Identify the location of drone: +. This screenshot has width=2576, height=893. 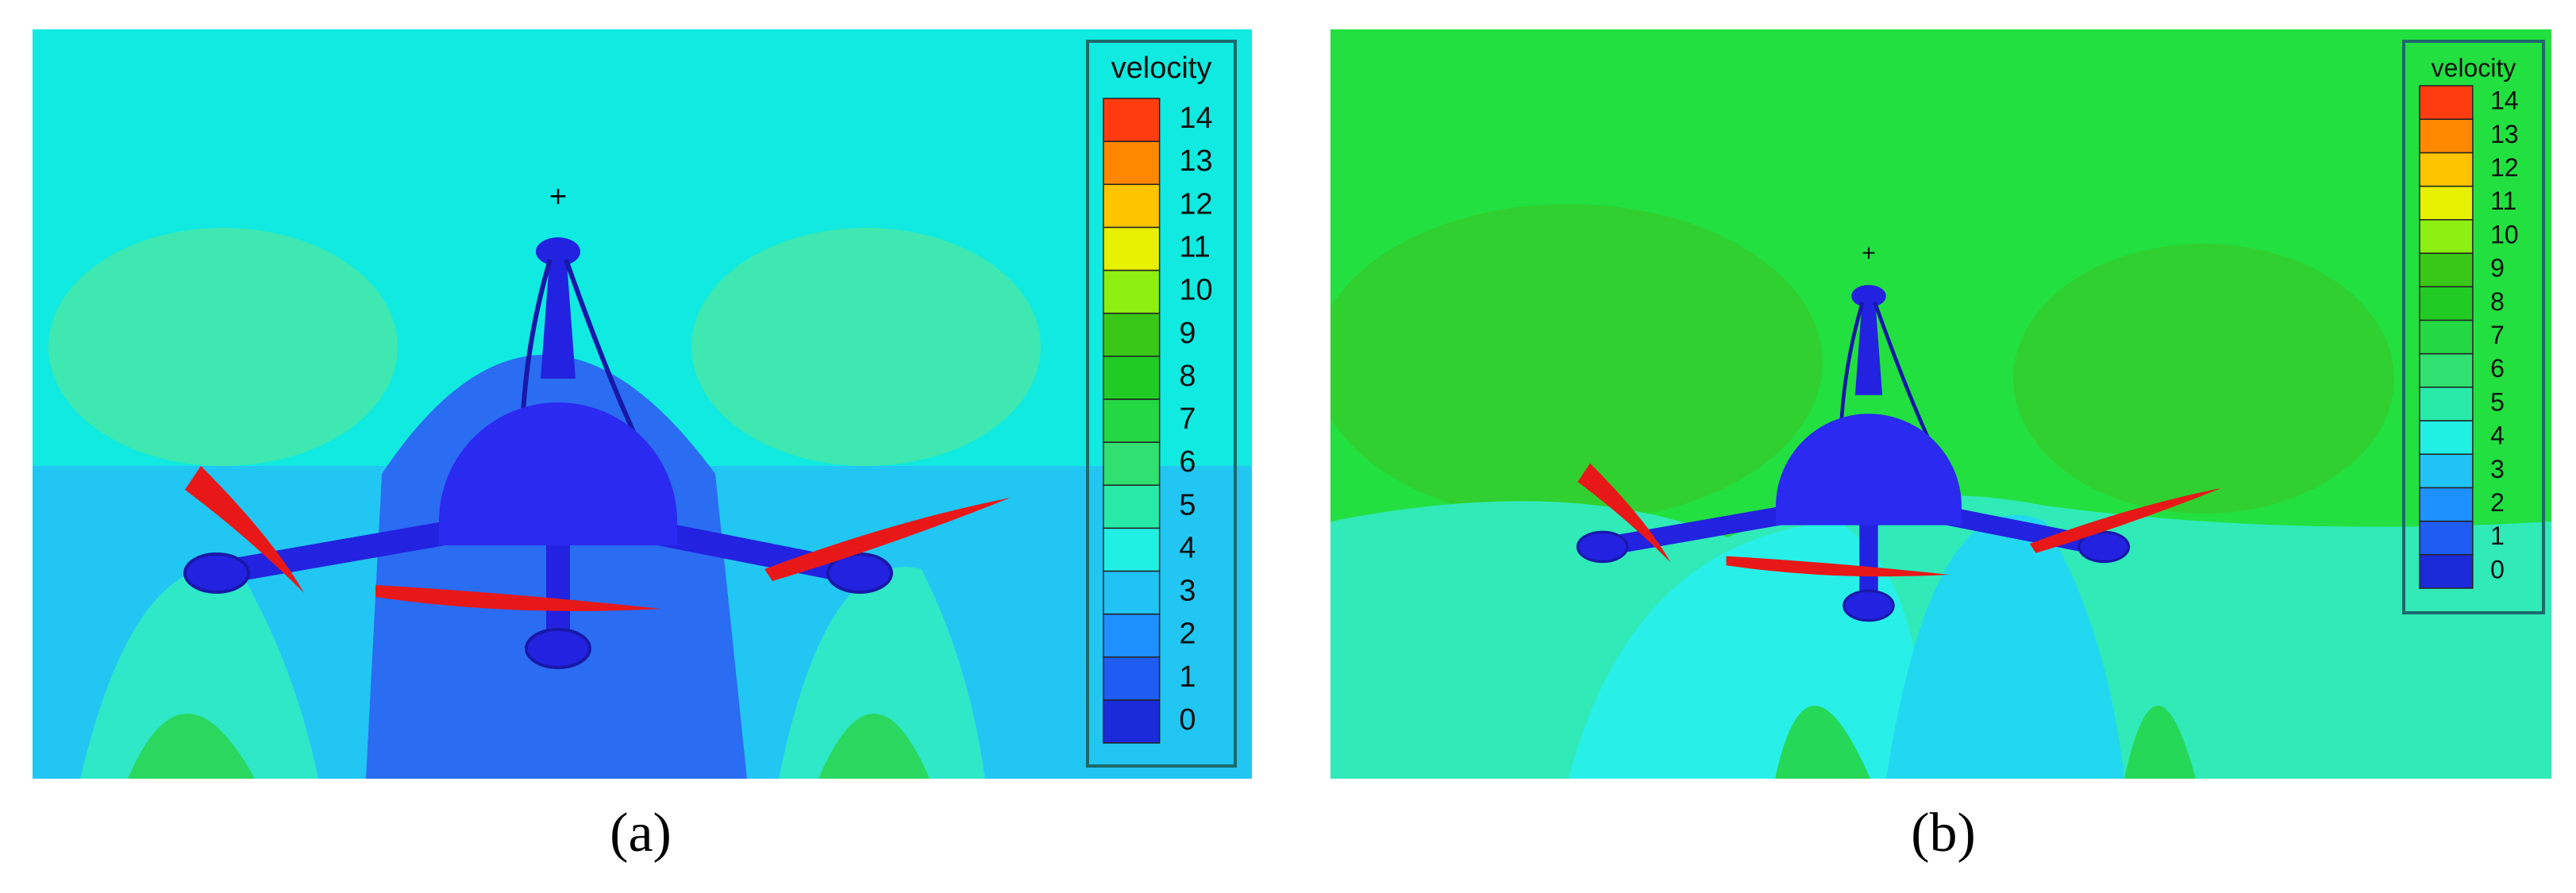
(1899, 431).